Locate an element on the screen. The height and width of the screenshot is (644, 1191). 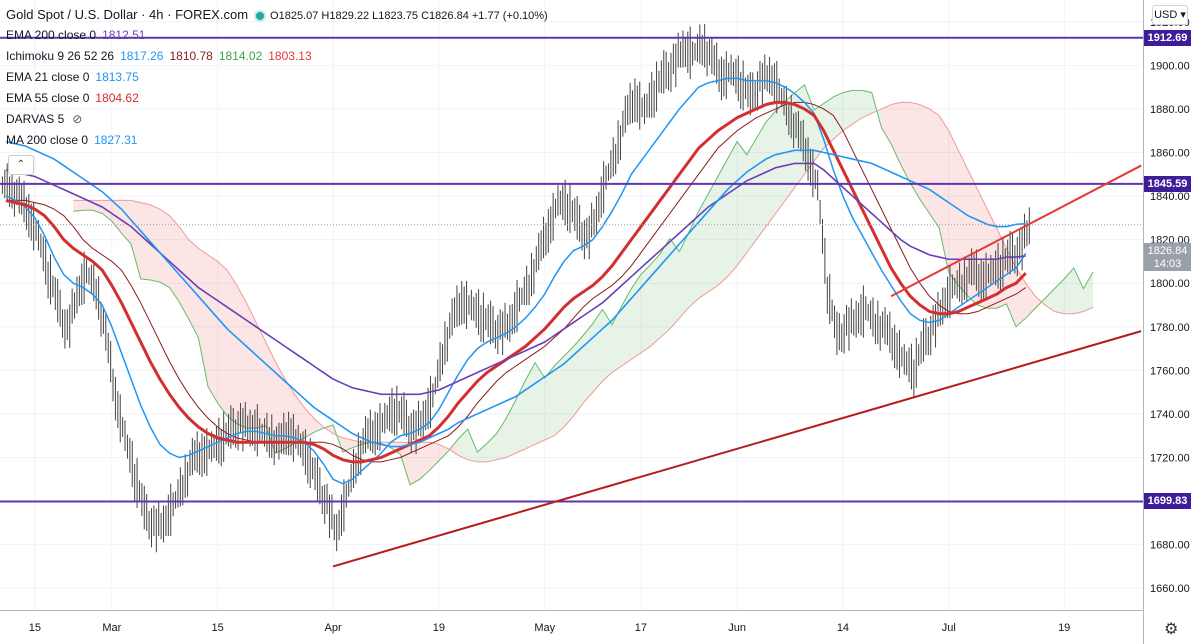
x-tick-label: May is located at coordinates (544, 628).